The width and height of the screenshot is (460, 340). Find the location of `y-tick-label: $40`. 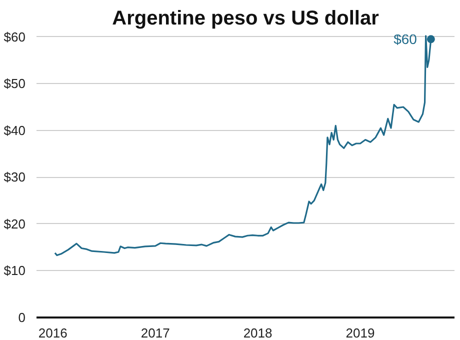

y-tick-label: $40 is located at coordinates (15, 130).